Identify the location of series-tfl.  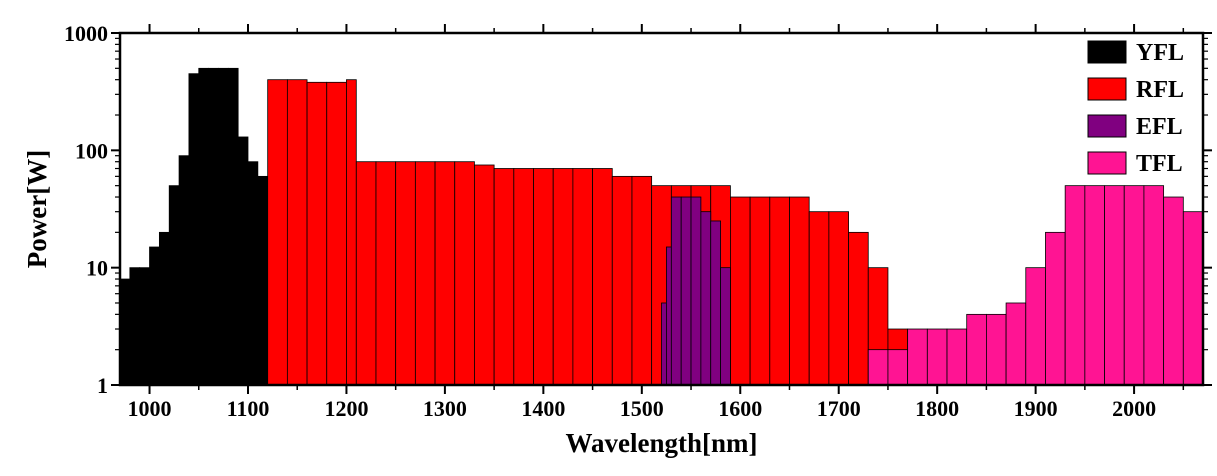
(1035, 285).